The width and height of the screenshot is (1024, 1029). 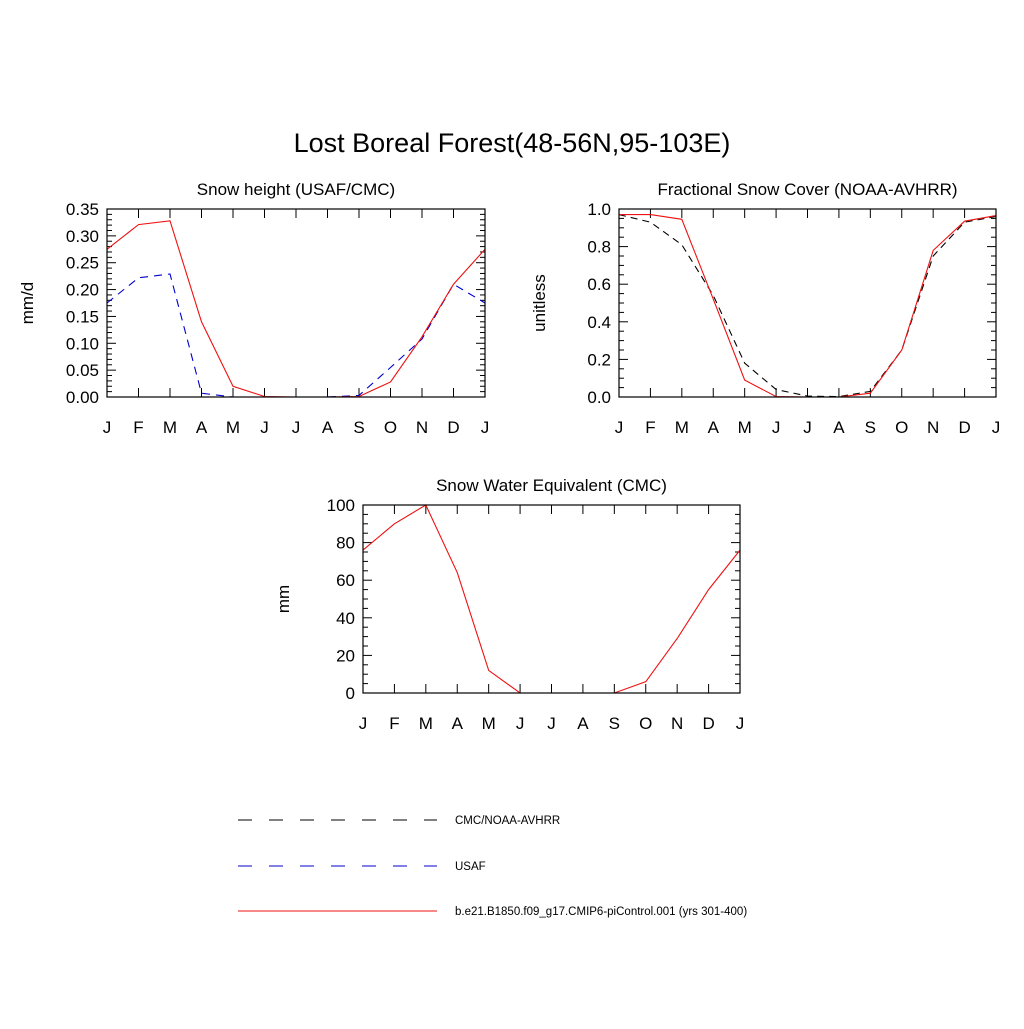 What do you see at coordinates (345, 655) in the screenshot?
I see `y-tick-label: 20` at bounding box center [345, 655].